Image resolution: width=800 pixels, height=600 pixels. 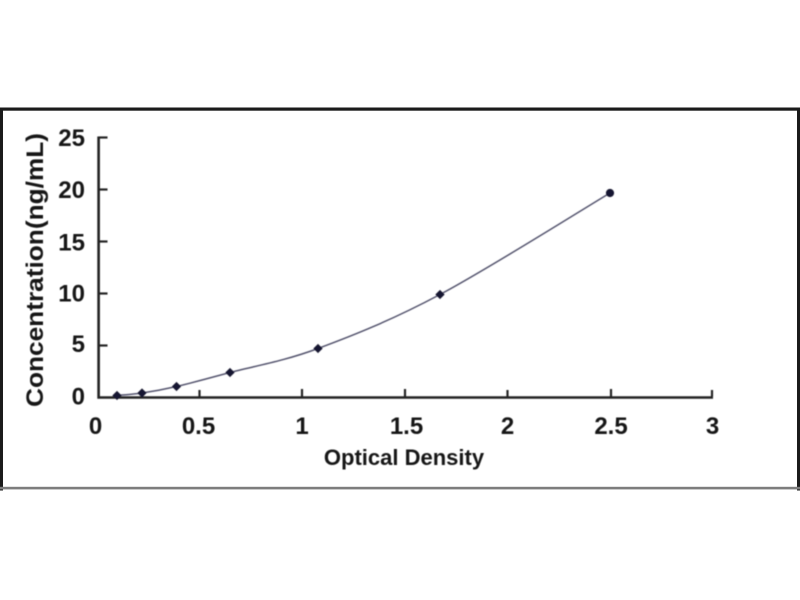 I want to click on svg-text: Optical Density, so click(x=404, y=457).